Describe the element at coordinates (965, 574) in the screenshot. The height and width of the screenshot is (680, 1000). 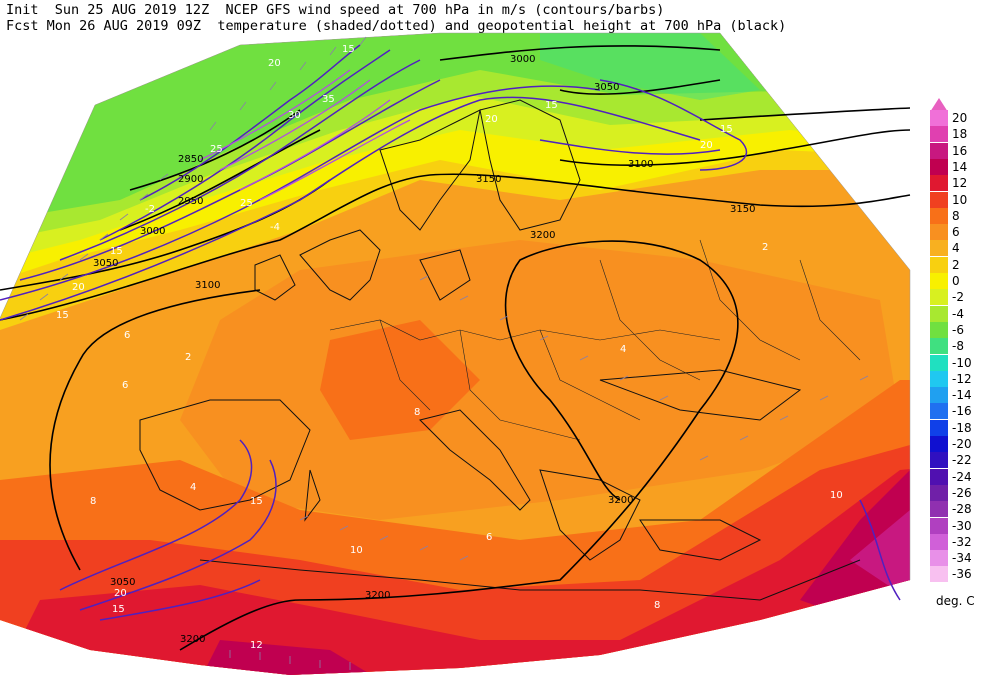
I see `legend-row: -36` at that location.